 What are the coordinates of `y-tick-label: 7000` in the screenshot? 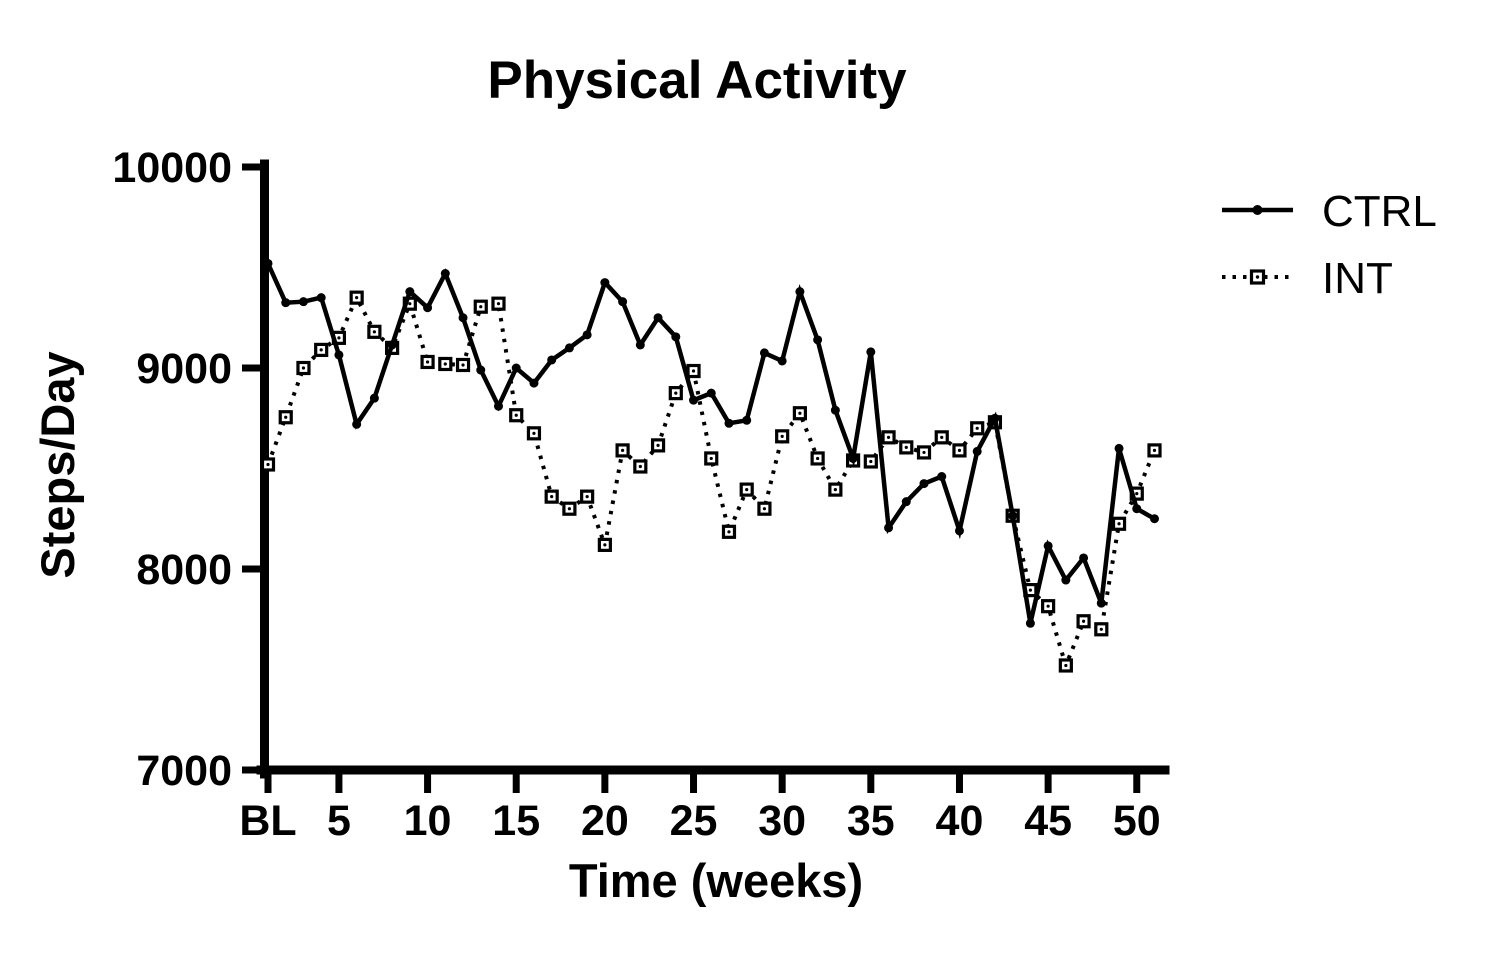 It's located at (184, 771).